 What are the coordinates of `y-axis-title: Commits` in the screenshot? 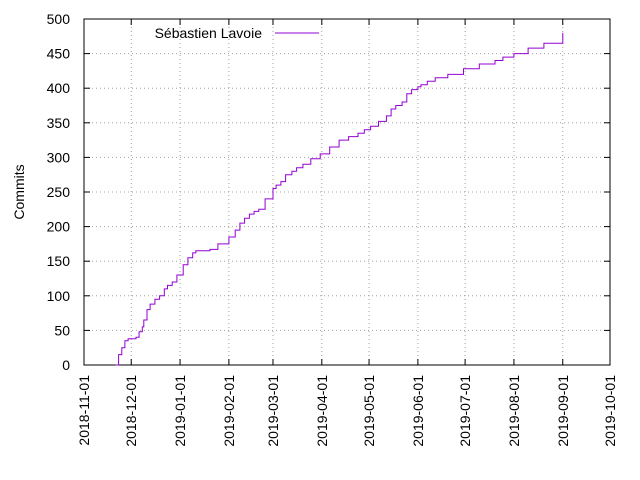 It's located at (19, 191).